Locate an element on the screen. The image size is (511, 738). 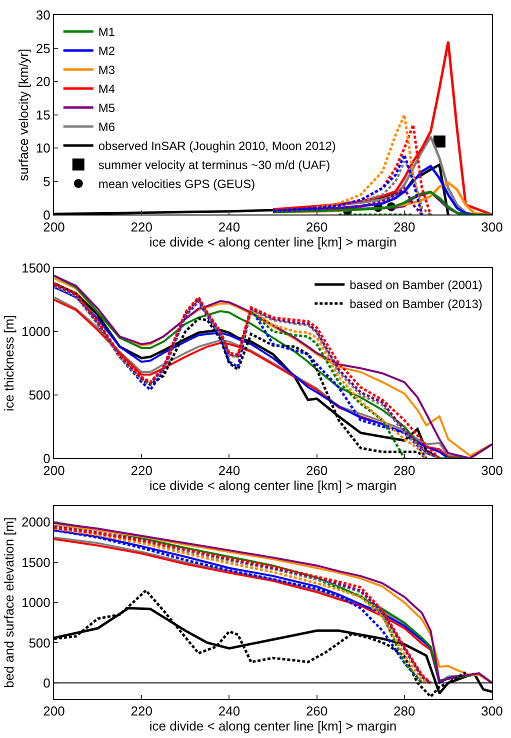
y-tick-label: 2000 is located at coordinates (35, 522).